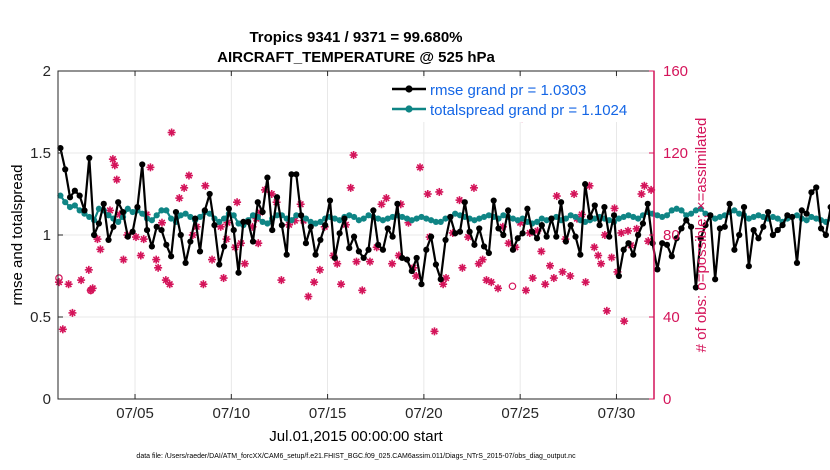 The width and height of the screenshot is (830, 470). What do you see at coordinates (424, 413) in the screenshot?
I see `x-tick-label: 07/20` at bounding box center [424, 413].